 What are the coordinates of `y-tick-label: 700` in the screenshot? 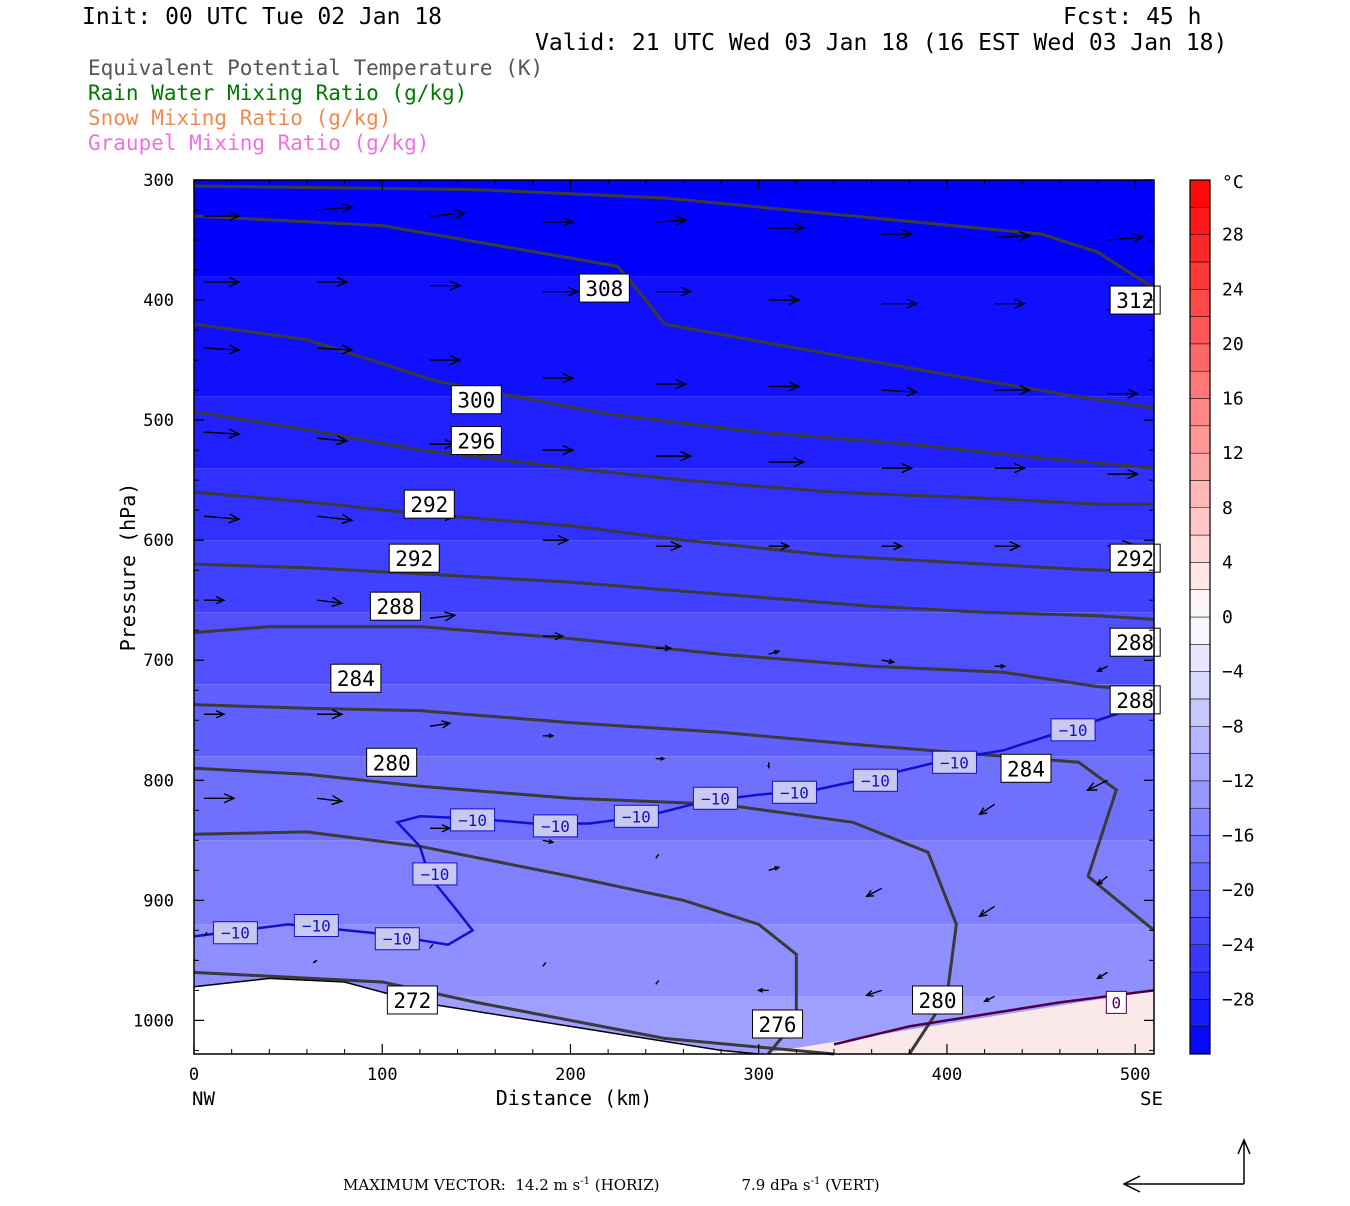 It's located at (158, 661).